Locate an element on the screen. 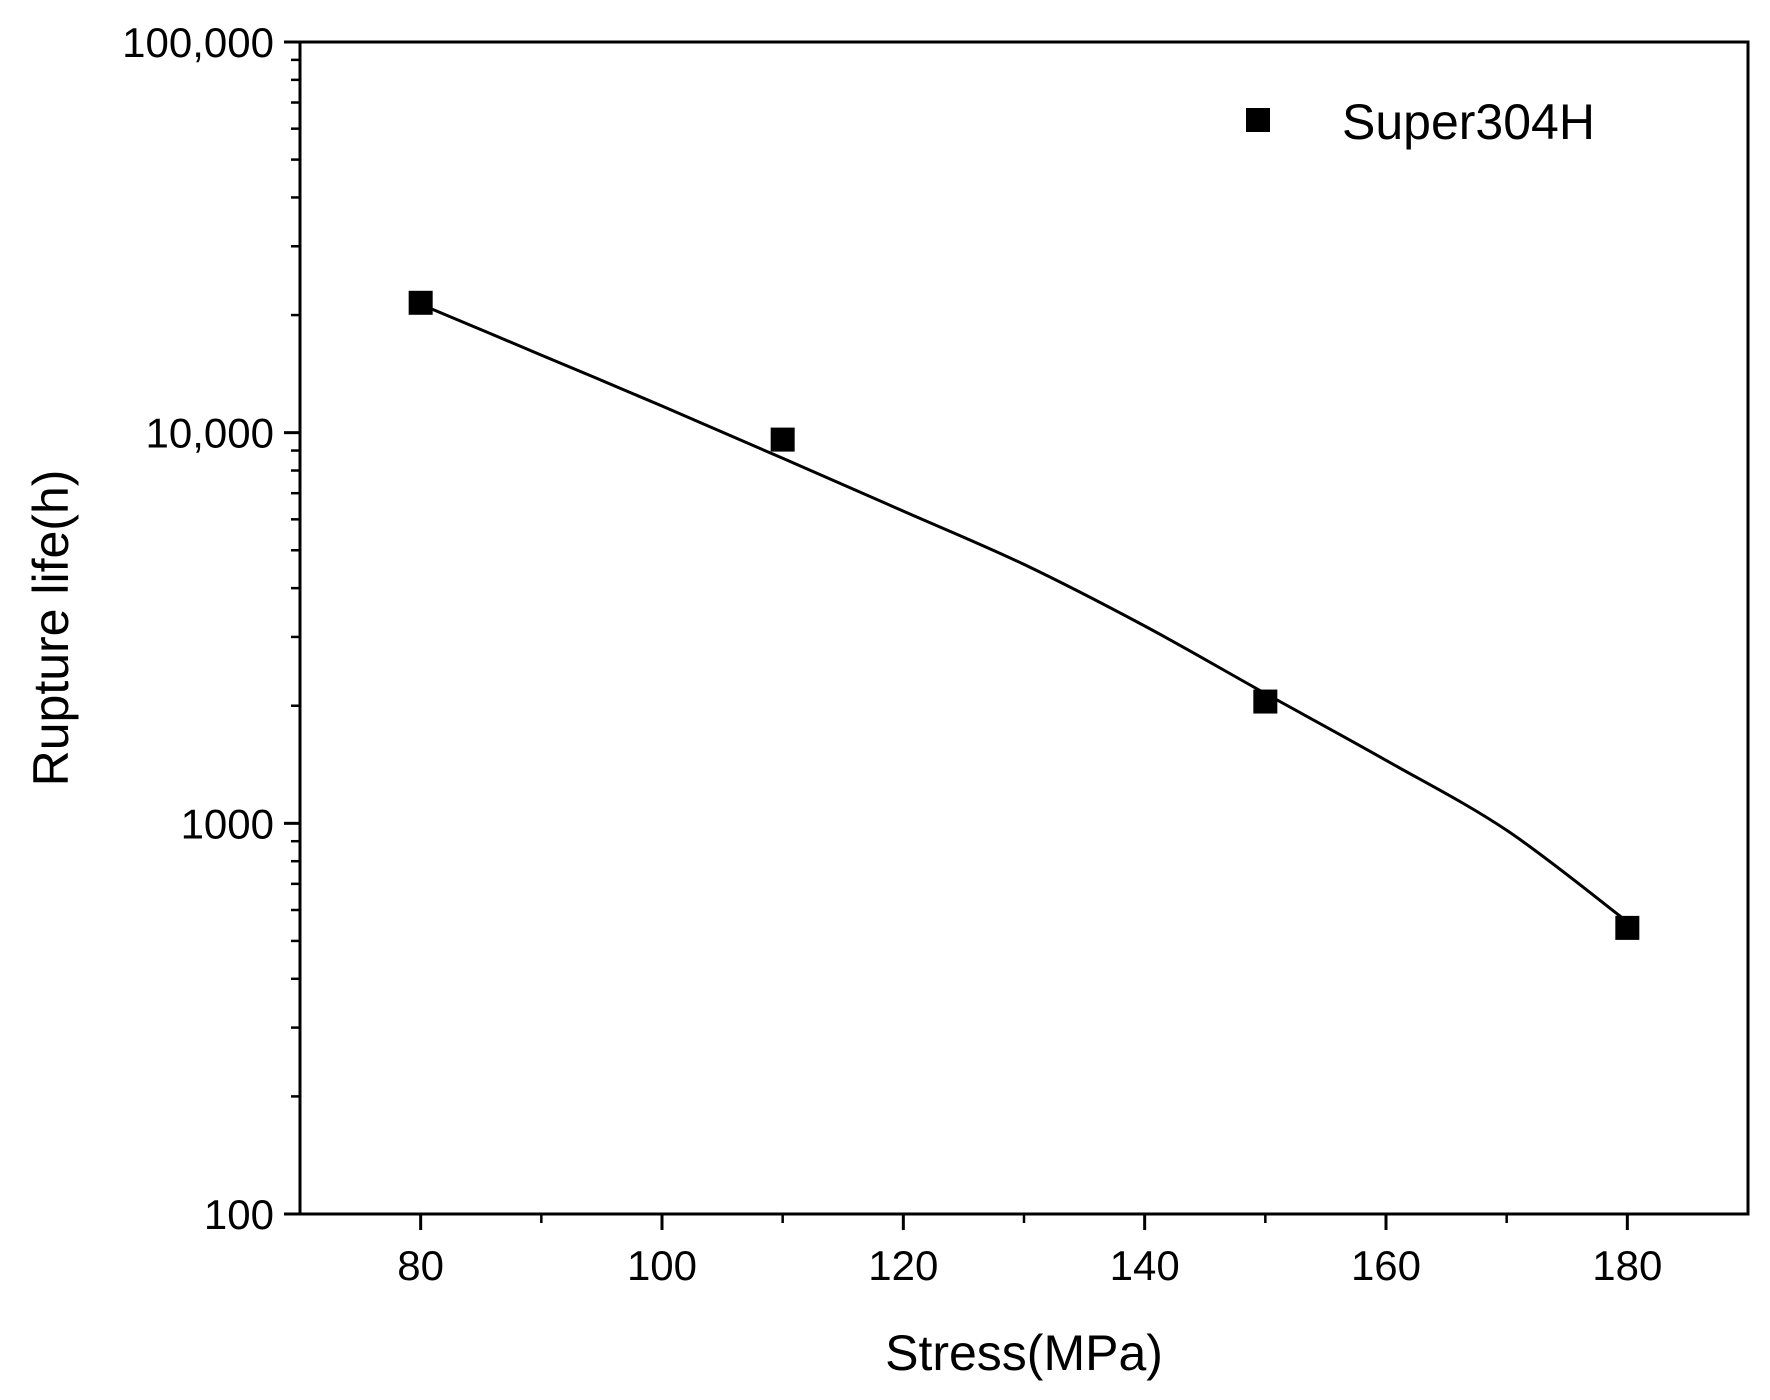  y-tick-label: 100 is located at coordinates (239, 1214).